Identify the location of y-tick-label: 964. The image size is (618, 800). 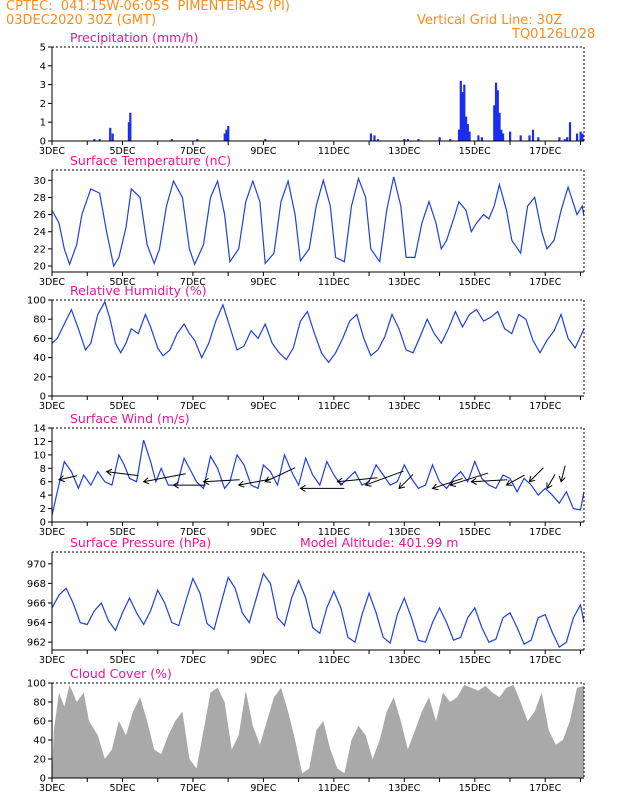
(36, 623).